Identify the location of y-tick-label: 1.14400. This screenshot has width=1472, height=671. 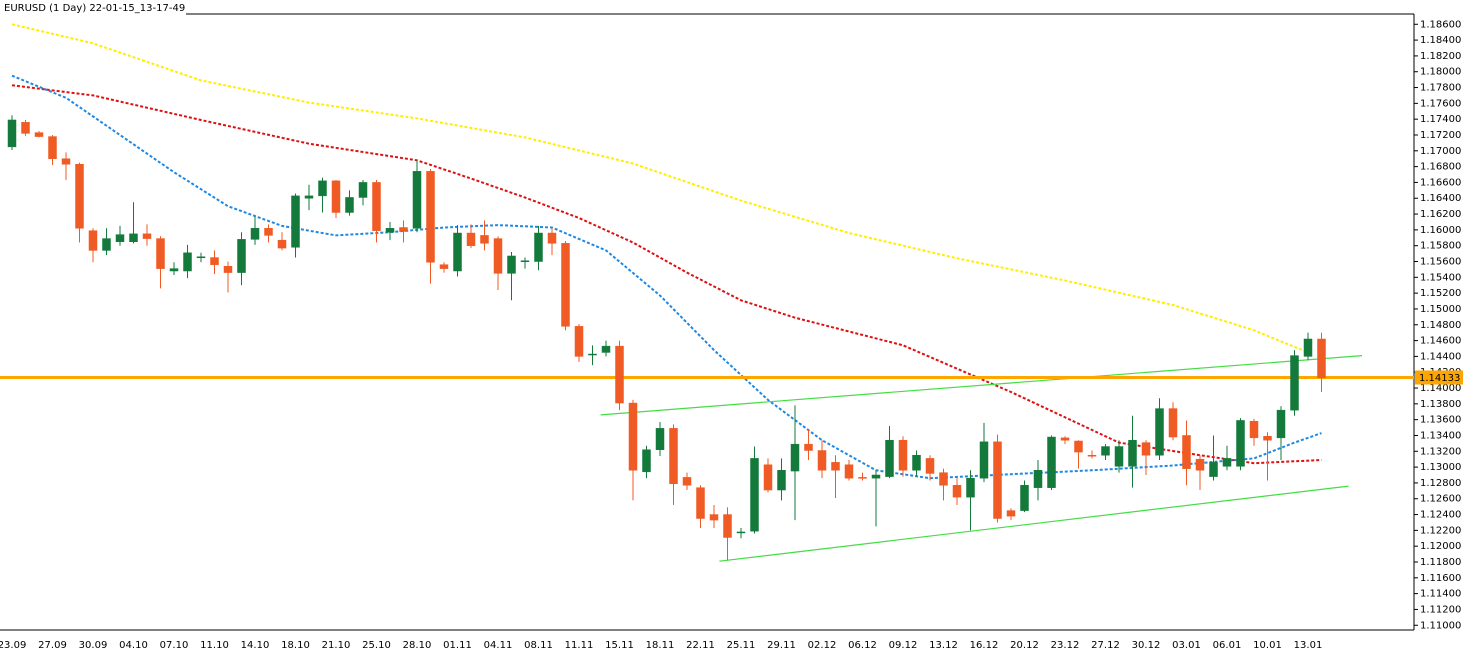
(1440, 356).